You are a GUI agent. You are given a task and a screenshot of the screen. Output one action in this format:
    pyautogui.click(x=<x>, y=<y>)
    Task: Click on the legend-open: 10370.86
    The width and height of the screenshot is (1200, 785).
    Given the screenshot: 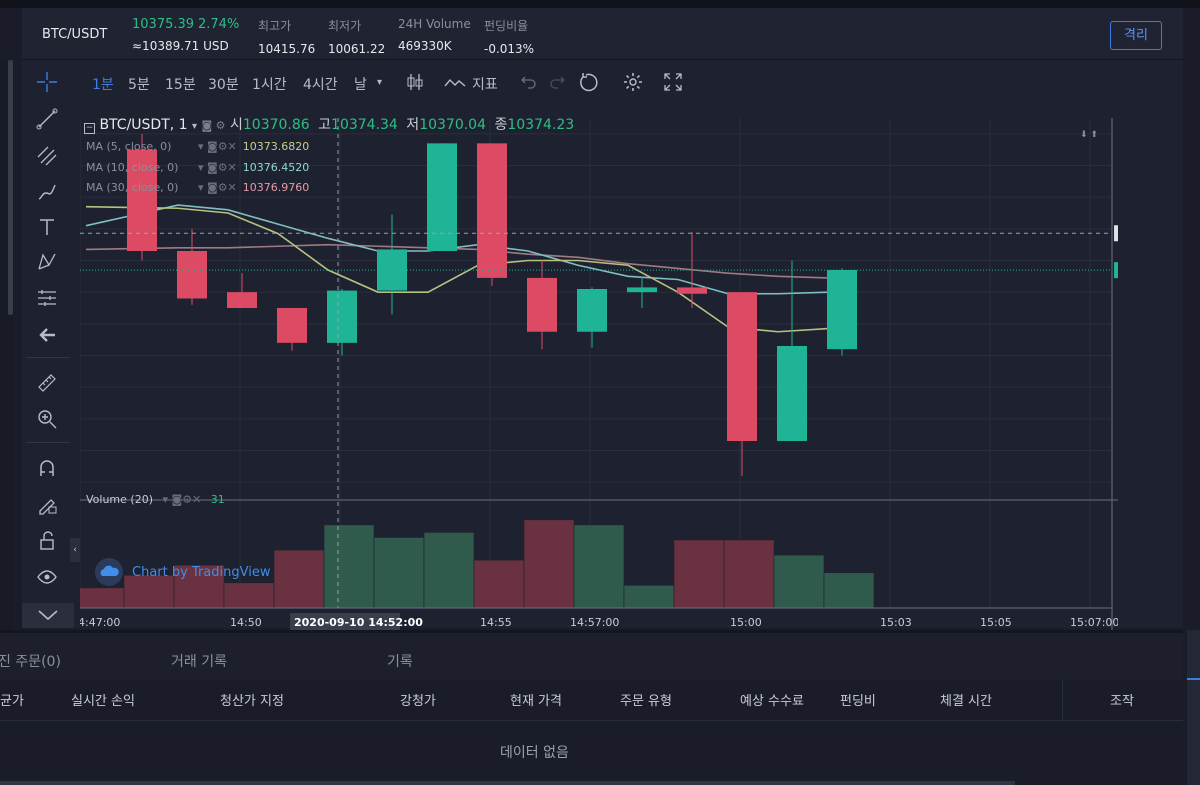 What is the action you would take?
    pyautogui.click(x=276, y=125)
    